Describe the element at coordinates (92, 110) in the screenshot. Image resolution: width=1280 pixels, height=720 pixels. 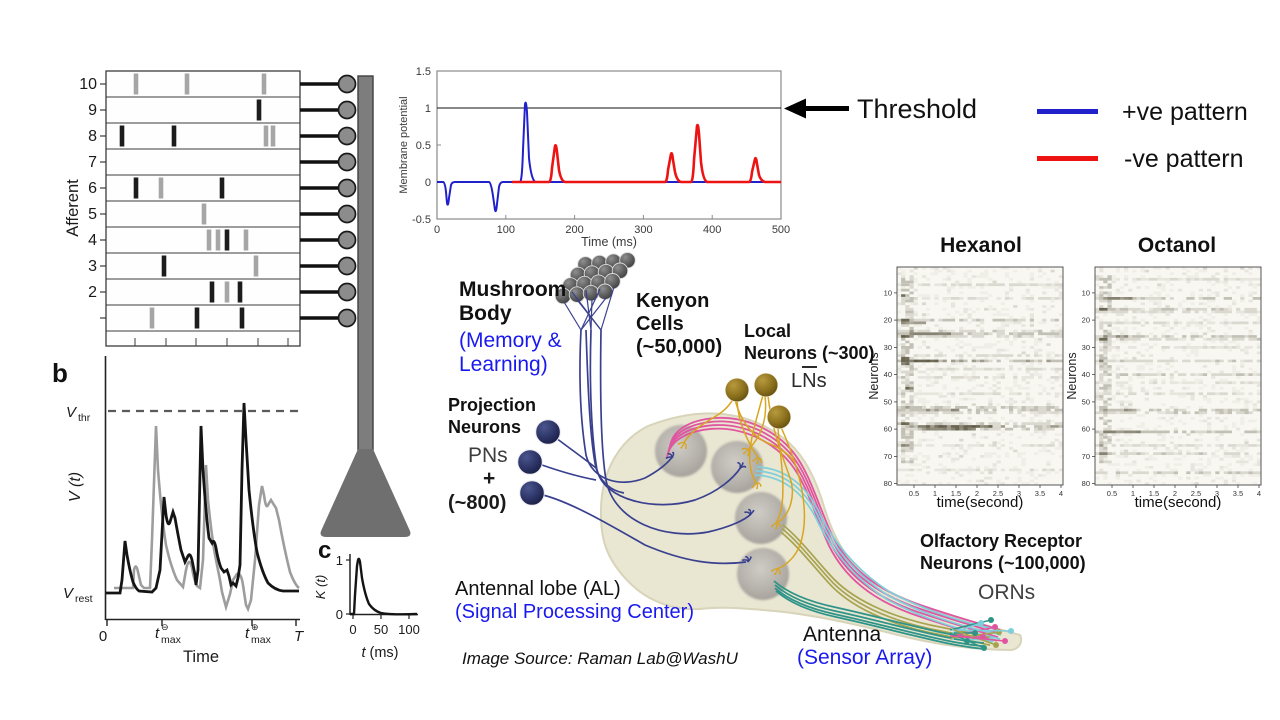
I see `svg-text: 9` at that location.